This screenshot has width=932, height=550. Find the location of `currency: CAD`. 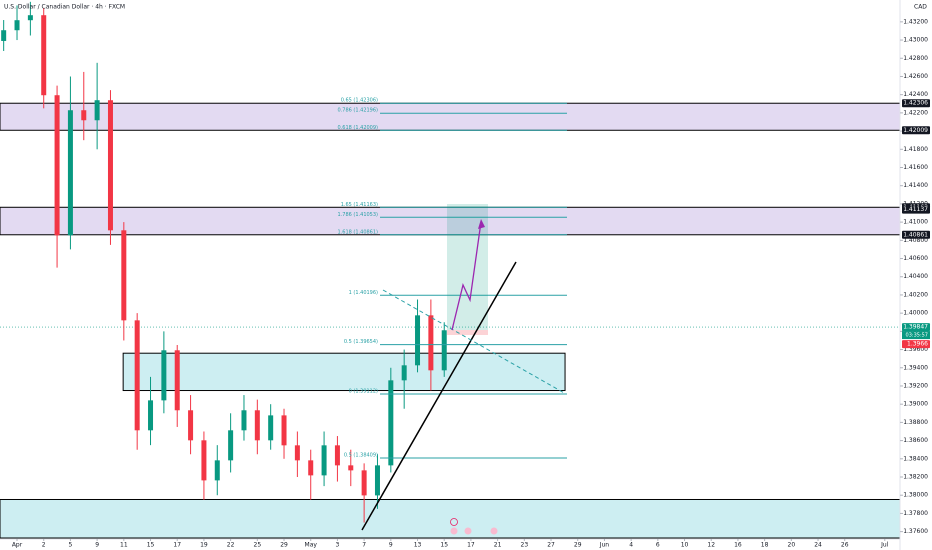

currency: CAD is located at coordinates (920, 7).